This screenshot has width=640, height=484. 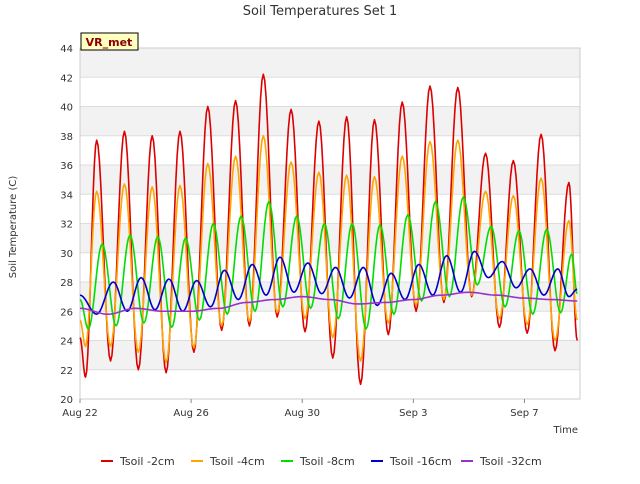 I want to click on y-tick-label: 32, so click(x=66, y=225).